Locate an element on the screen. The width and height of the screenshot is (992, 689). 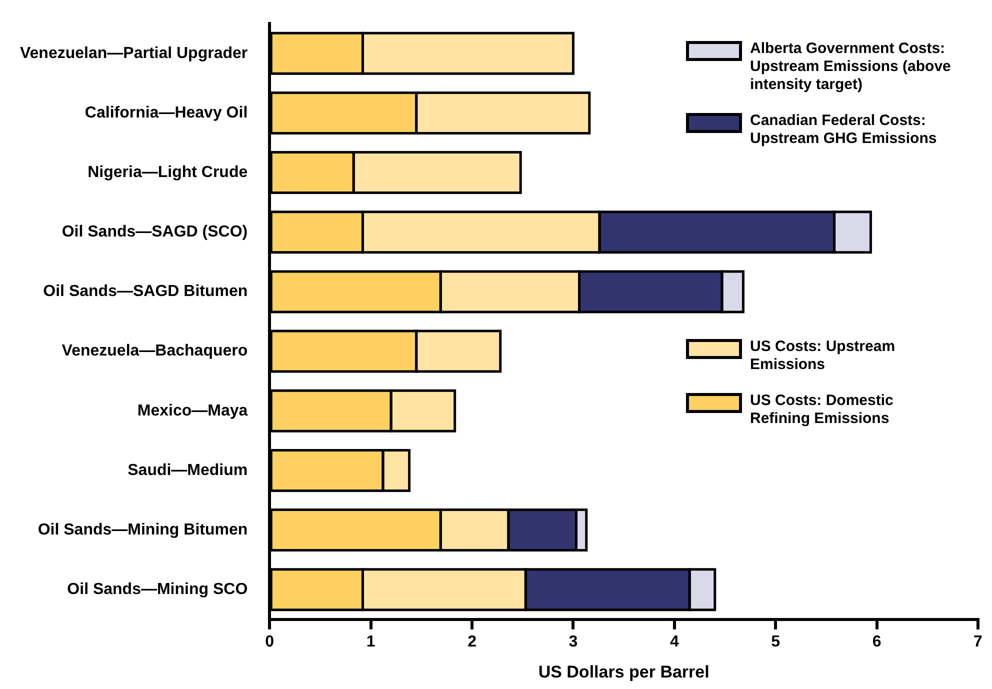
legend-label: US Costs: Upstream Emissions is located at coordinates (823, 356).